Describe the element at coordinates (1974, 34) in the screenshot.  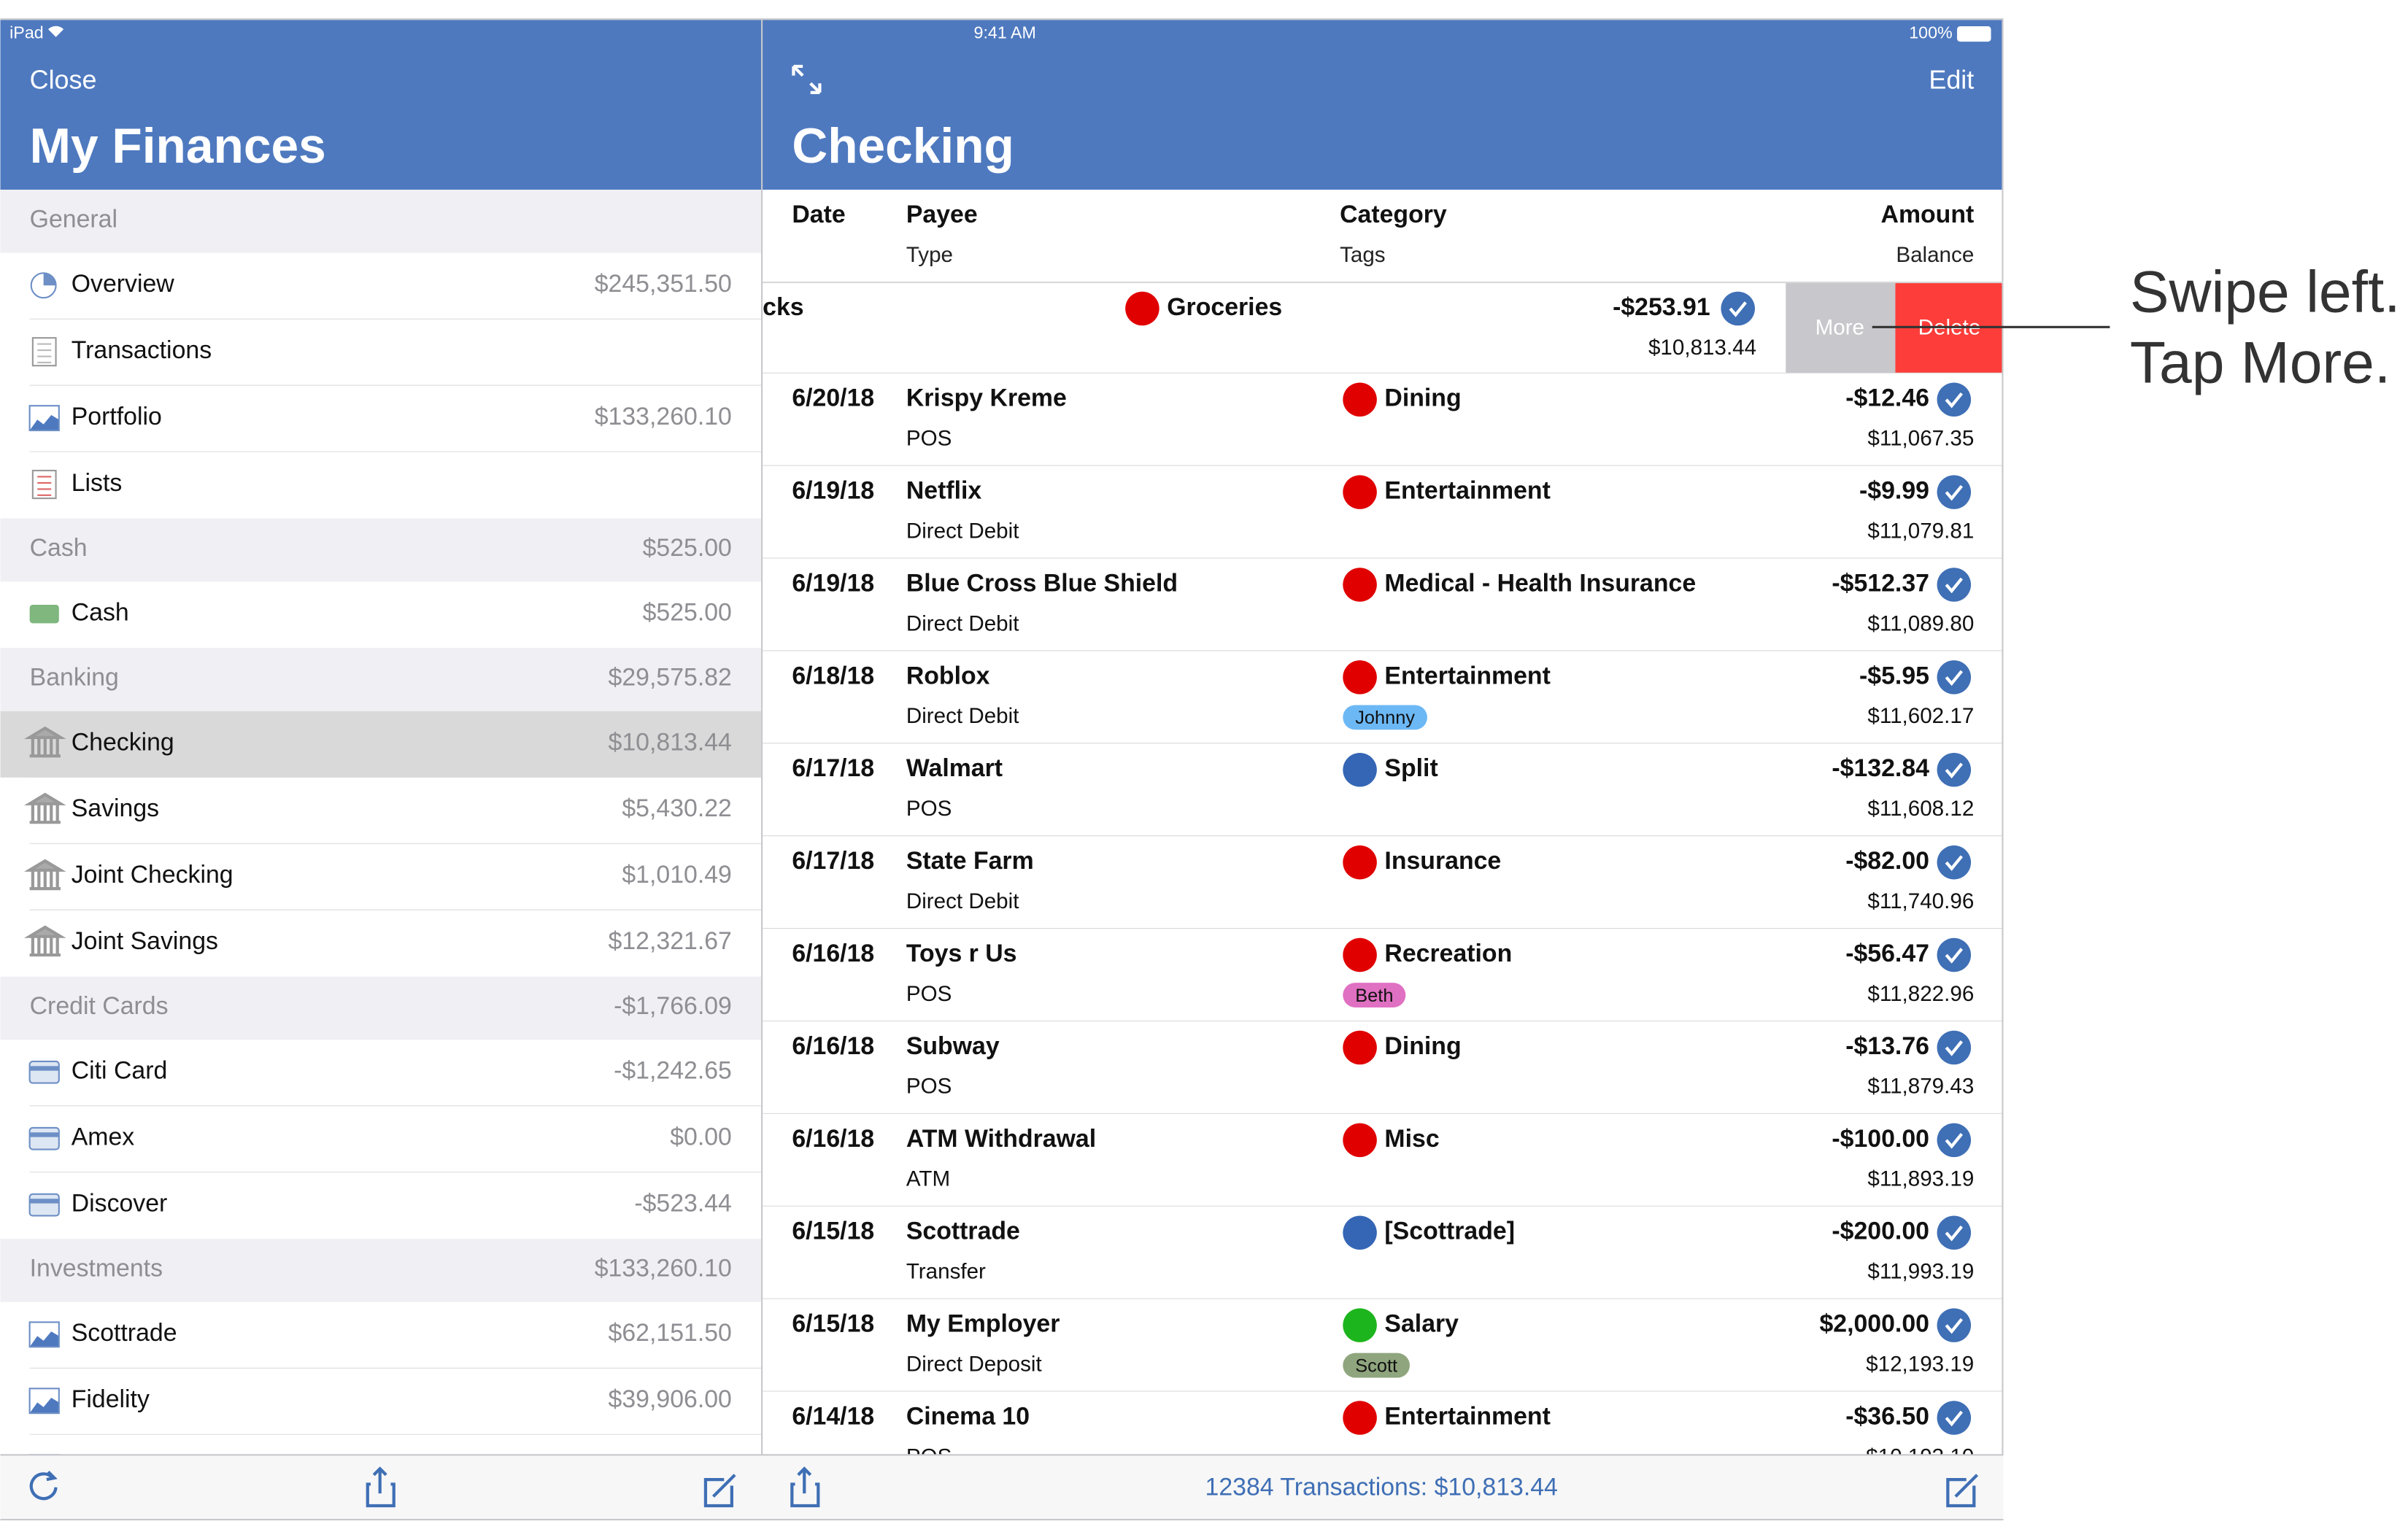
I see `battery-icon` at that location.